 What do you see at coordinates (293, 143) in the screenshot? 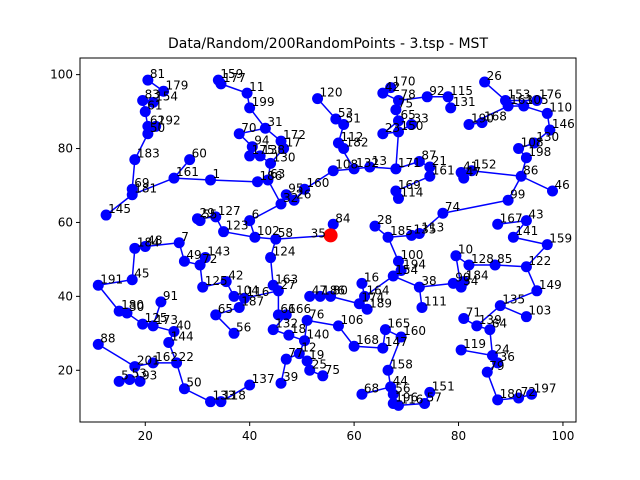
I see `node-label: 17` at bounding box center [293, 143].